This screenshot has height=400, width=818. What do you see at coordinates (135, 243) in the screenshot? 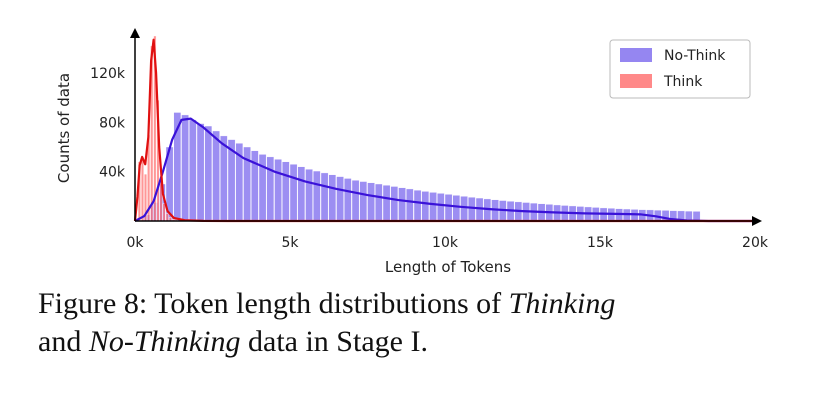
I see `x-tick-label: 0k` at bounding box center [135, 243].